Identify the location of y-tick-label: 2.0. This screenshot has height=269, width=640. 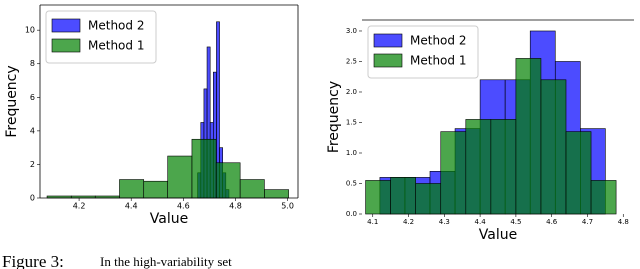
(351, 92).